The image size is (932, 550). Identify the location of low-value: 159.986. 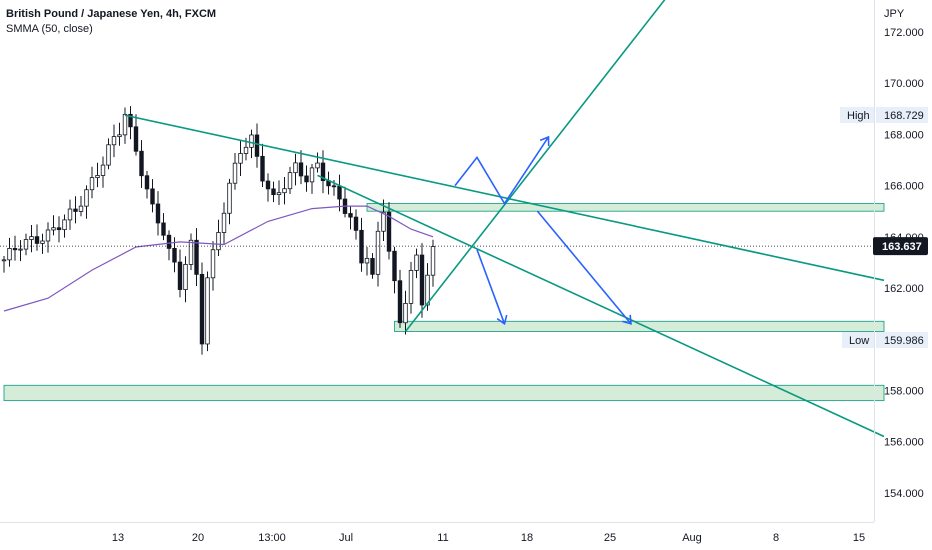
(904, 341).